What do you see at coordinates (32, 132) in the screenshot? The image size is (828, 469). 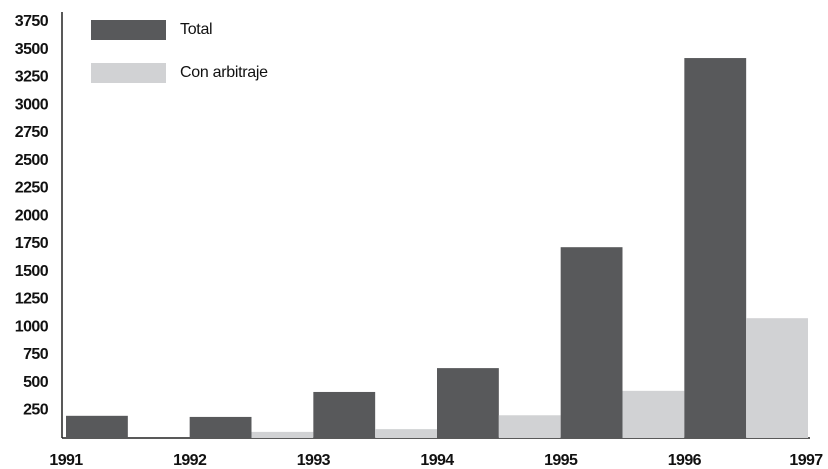 I see `y-tick-label: 2750` at bounding box center [32, 132].